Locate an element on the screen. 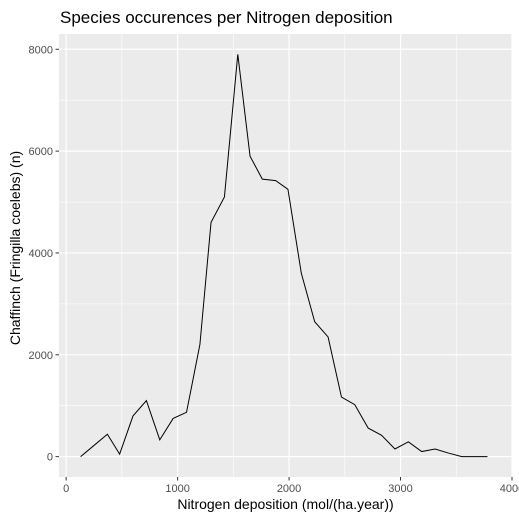 This screenshot has height=519, width=519. y-tick-label: 4000 is located at coordinates (41, 254).